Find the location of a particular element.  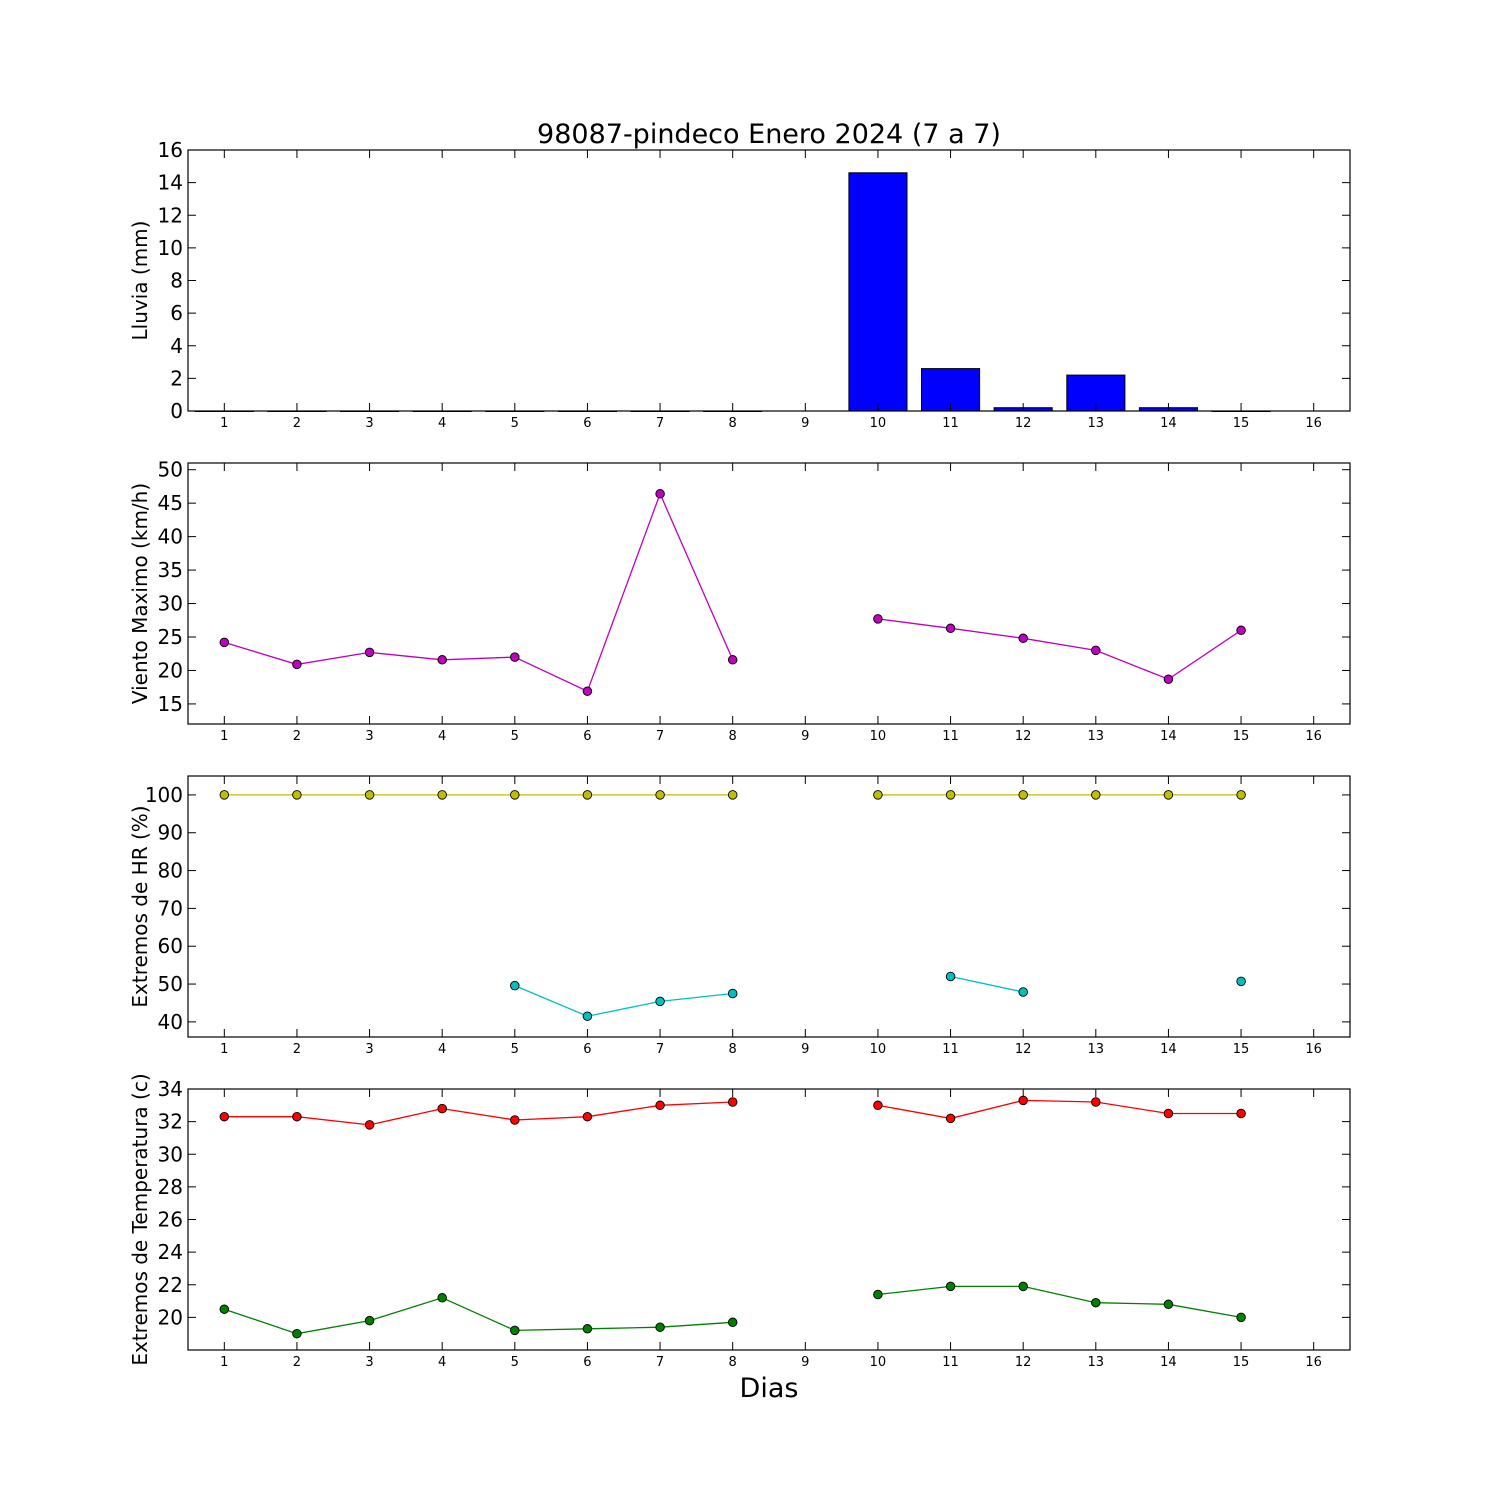

humidity-ytick-label: 60 is located at coordinates (170, 946).